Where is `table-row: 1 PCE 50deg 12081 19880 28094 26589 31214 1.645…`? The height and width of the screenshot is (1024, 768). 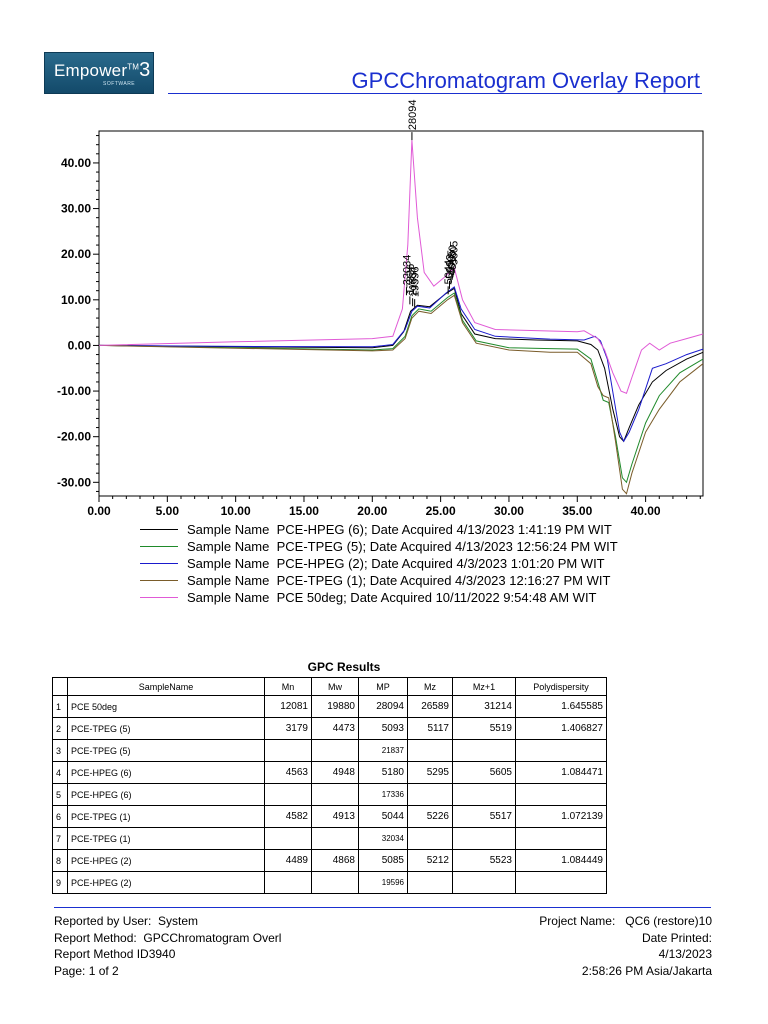
table-row: 1 PCE 50deg 12081 19880 28094 26589 31214 1.645… is located at coordinates (329, 706).